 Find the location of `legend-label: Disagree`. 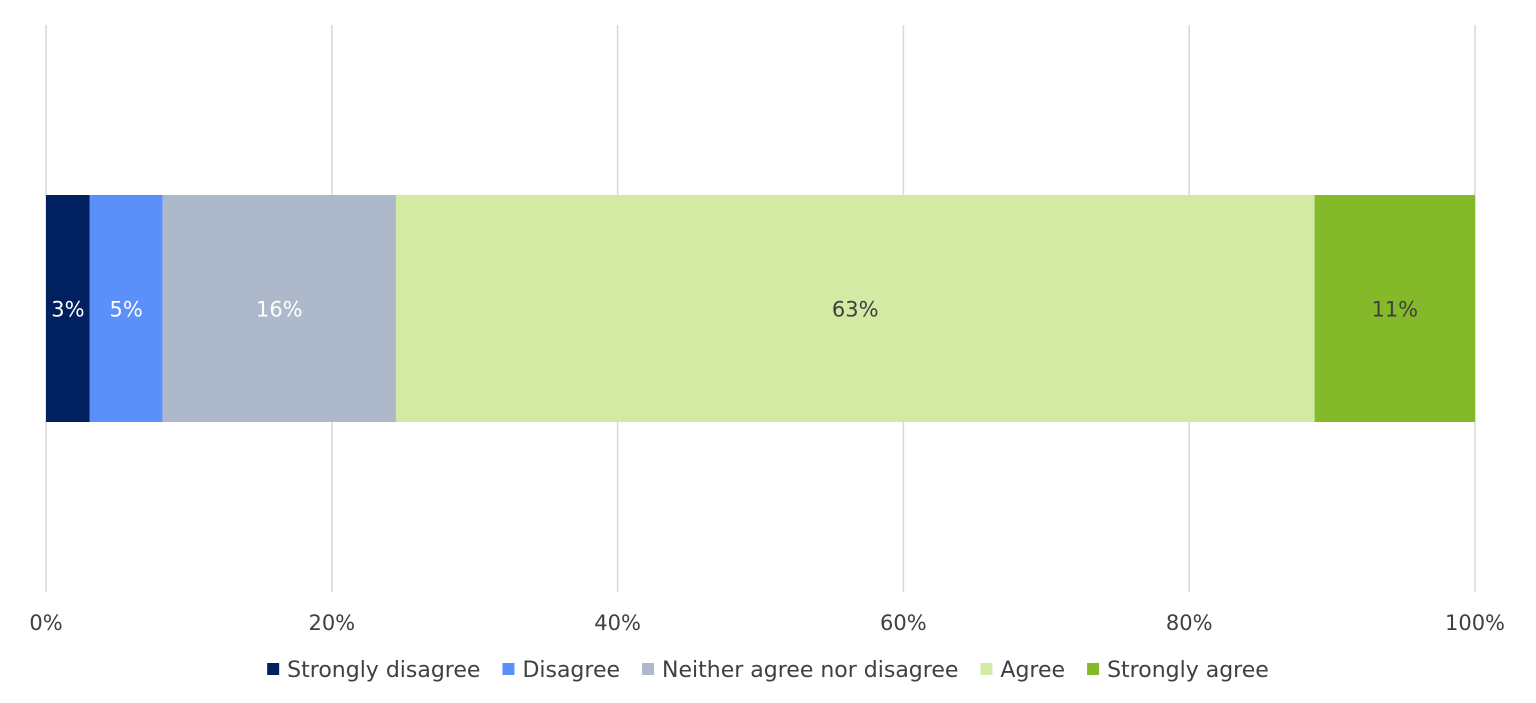

legend-label: Disagree is located at coordinates (571, 670).